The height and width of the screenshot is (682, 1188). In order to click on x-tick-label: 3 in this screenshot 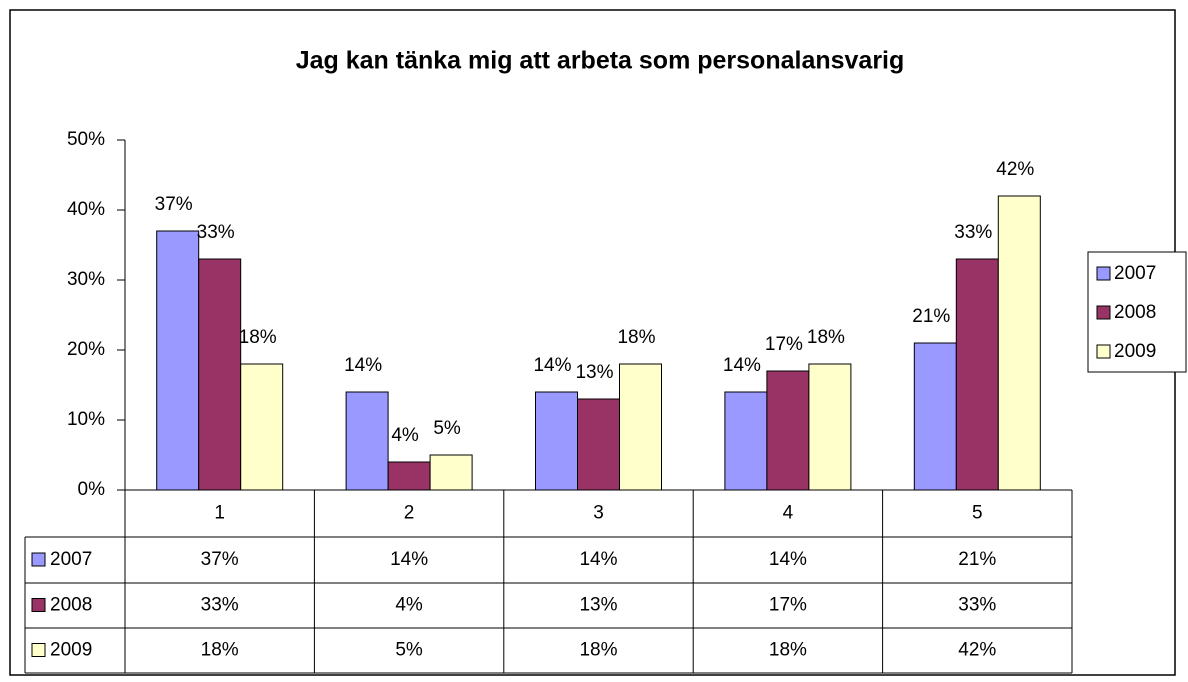, I will do `click(598, 513)`.